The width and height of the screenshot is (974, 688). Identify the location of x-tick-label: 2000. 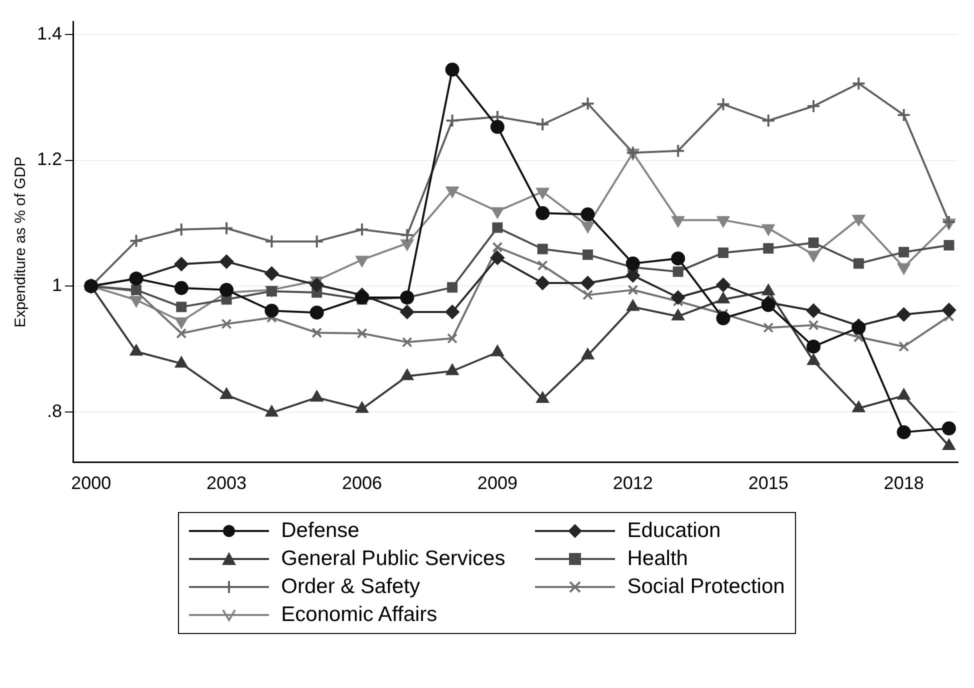
(91, 483).